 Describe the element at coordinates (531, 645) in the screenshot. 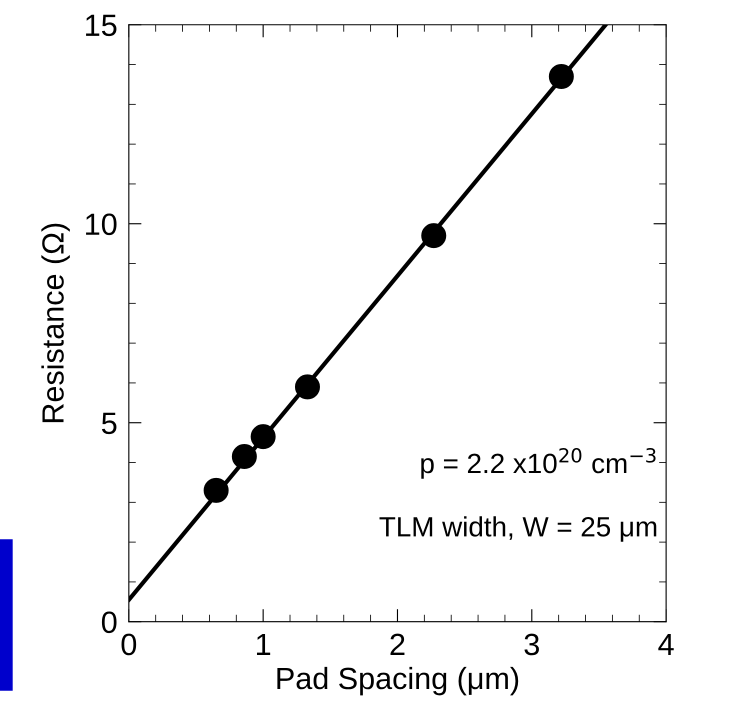

I see `x-tick-label: 3` at that location.